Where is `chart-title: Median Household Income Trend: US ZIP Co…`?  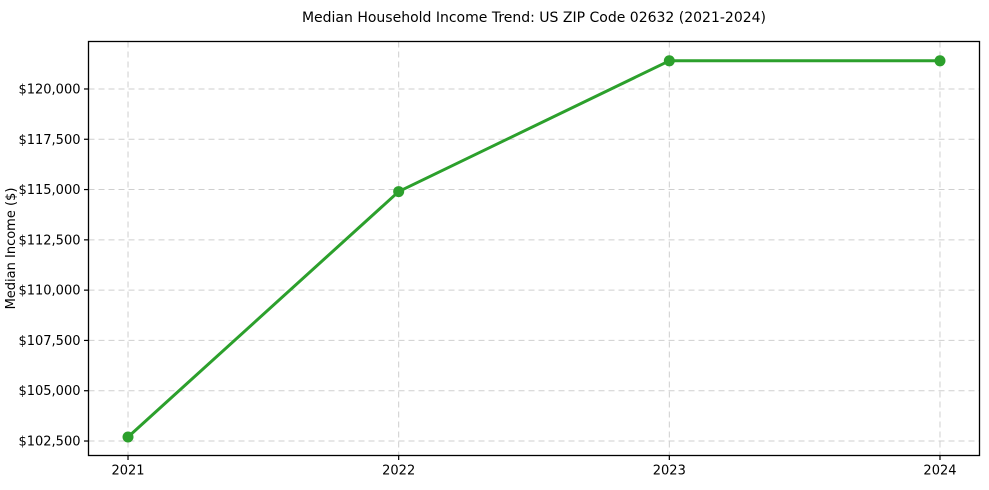 chart-title: Median Household Income Trend: US ZIP Co… is located at coordinates (534, 18).